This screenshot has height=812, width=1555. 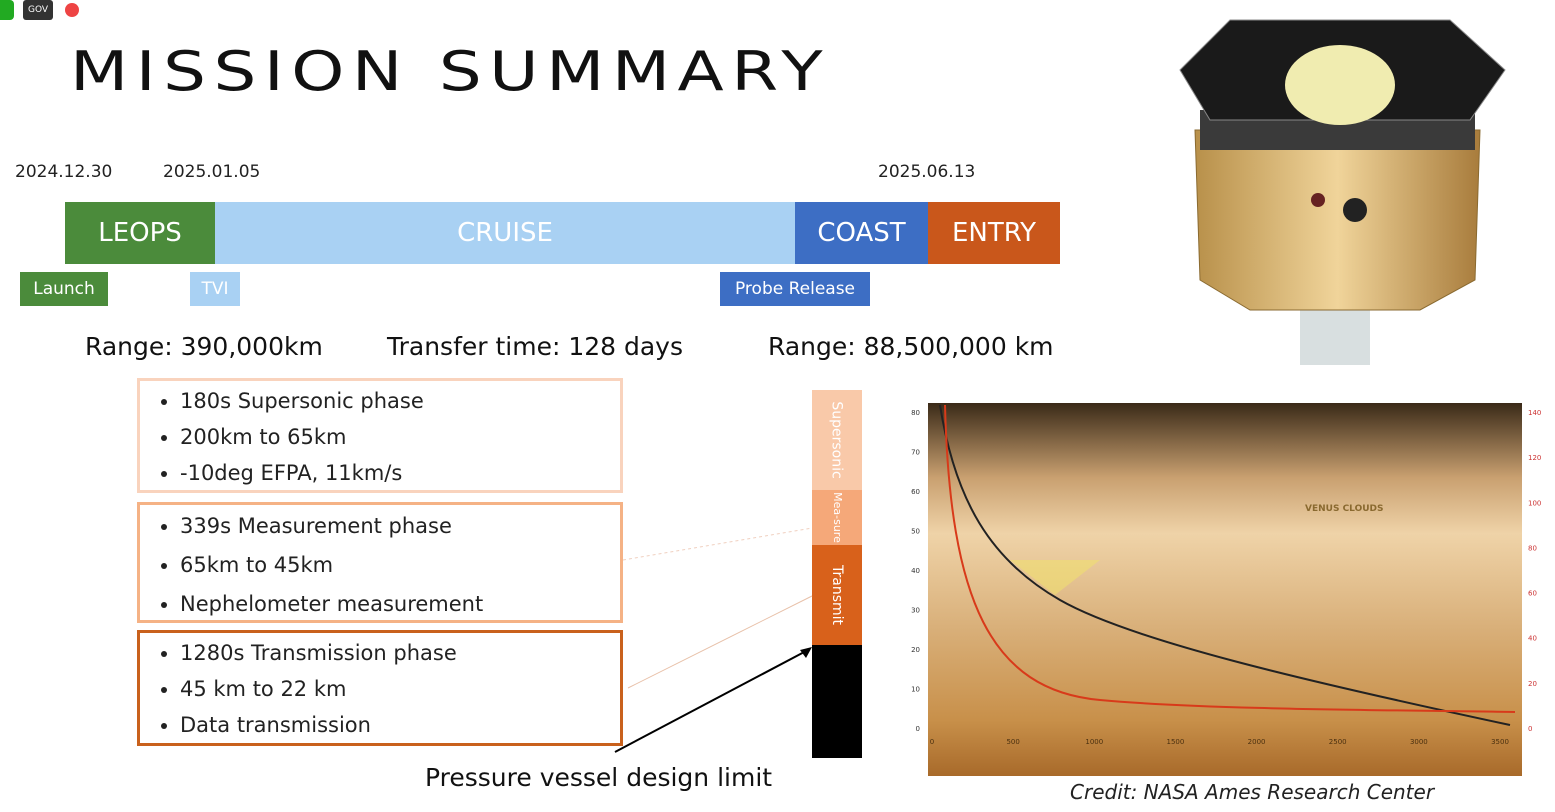 What do you see at coordinates (1530, 729) in the screenshot?
I see `velocity-tick-label: 0` at bounding box center [1530, 729].